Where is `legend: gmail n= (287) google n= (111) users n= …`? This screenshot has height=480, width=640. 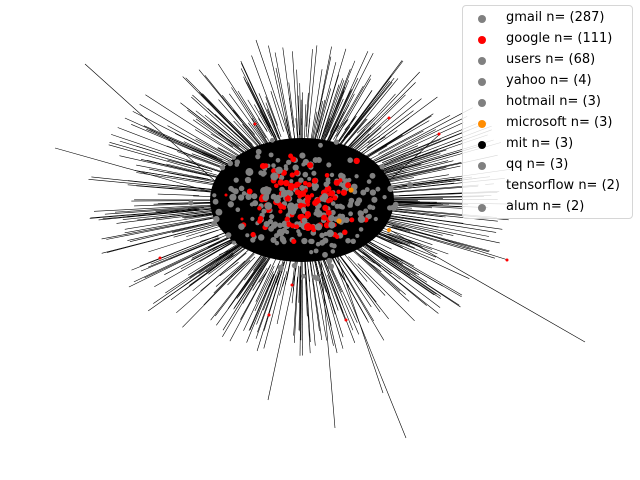
legend: gmail n= (287) google n= (111) users n= … is located at coordinates (547, 112).